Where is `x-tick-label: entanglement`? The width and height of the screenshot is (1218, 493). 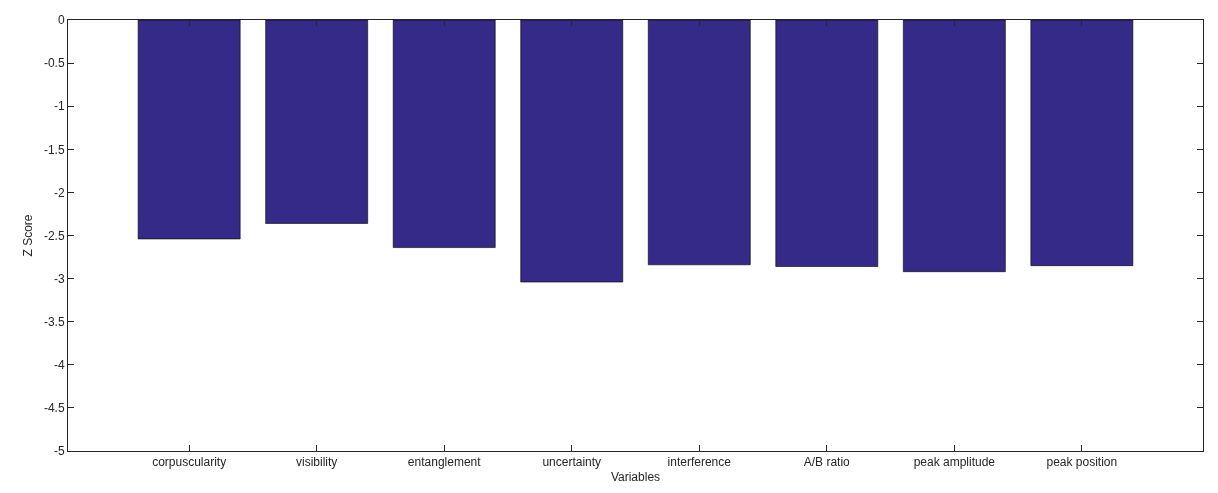
x-tick-label: entanglement is located at coordinates (444, 462).